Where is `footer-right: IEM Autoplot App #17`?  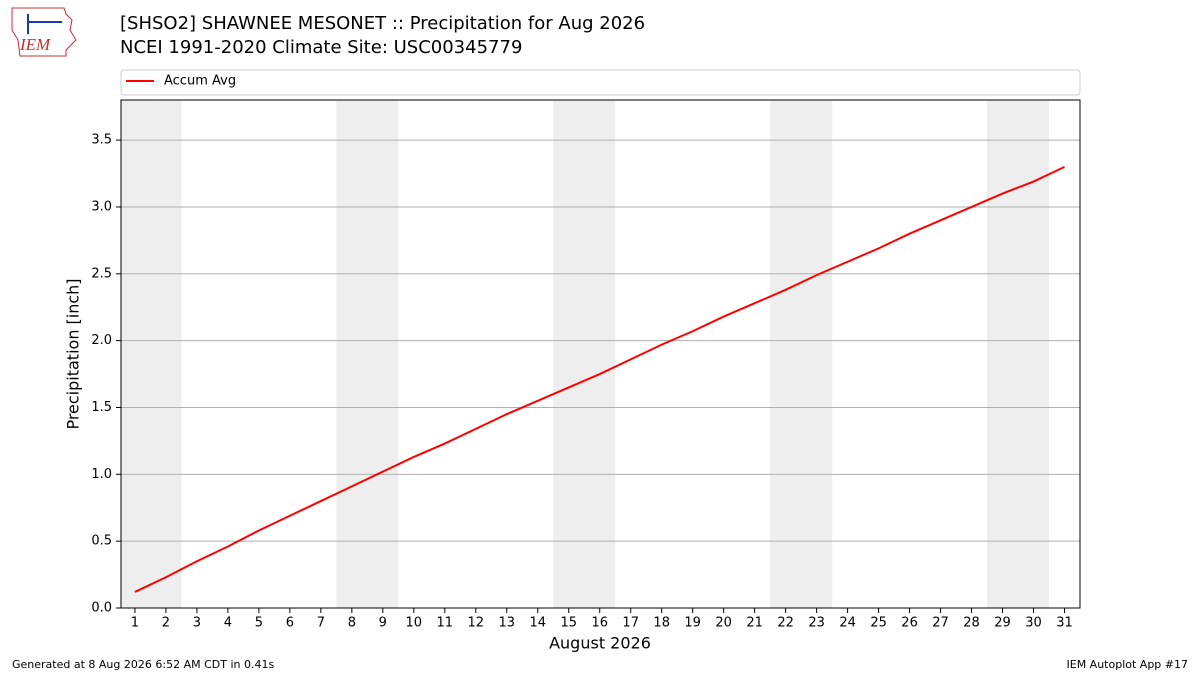
footer-right: IEM Autoplot App #17 is located at coordinates (1128, 664).